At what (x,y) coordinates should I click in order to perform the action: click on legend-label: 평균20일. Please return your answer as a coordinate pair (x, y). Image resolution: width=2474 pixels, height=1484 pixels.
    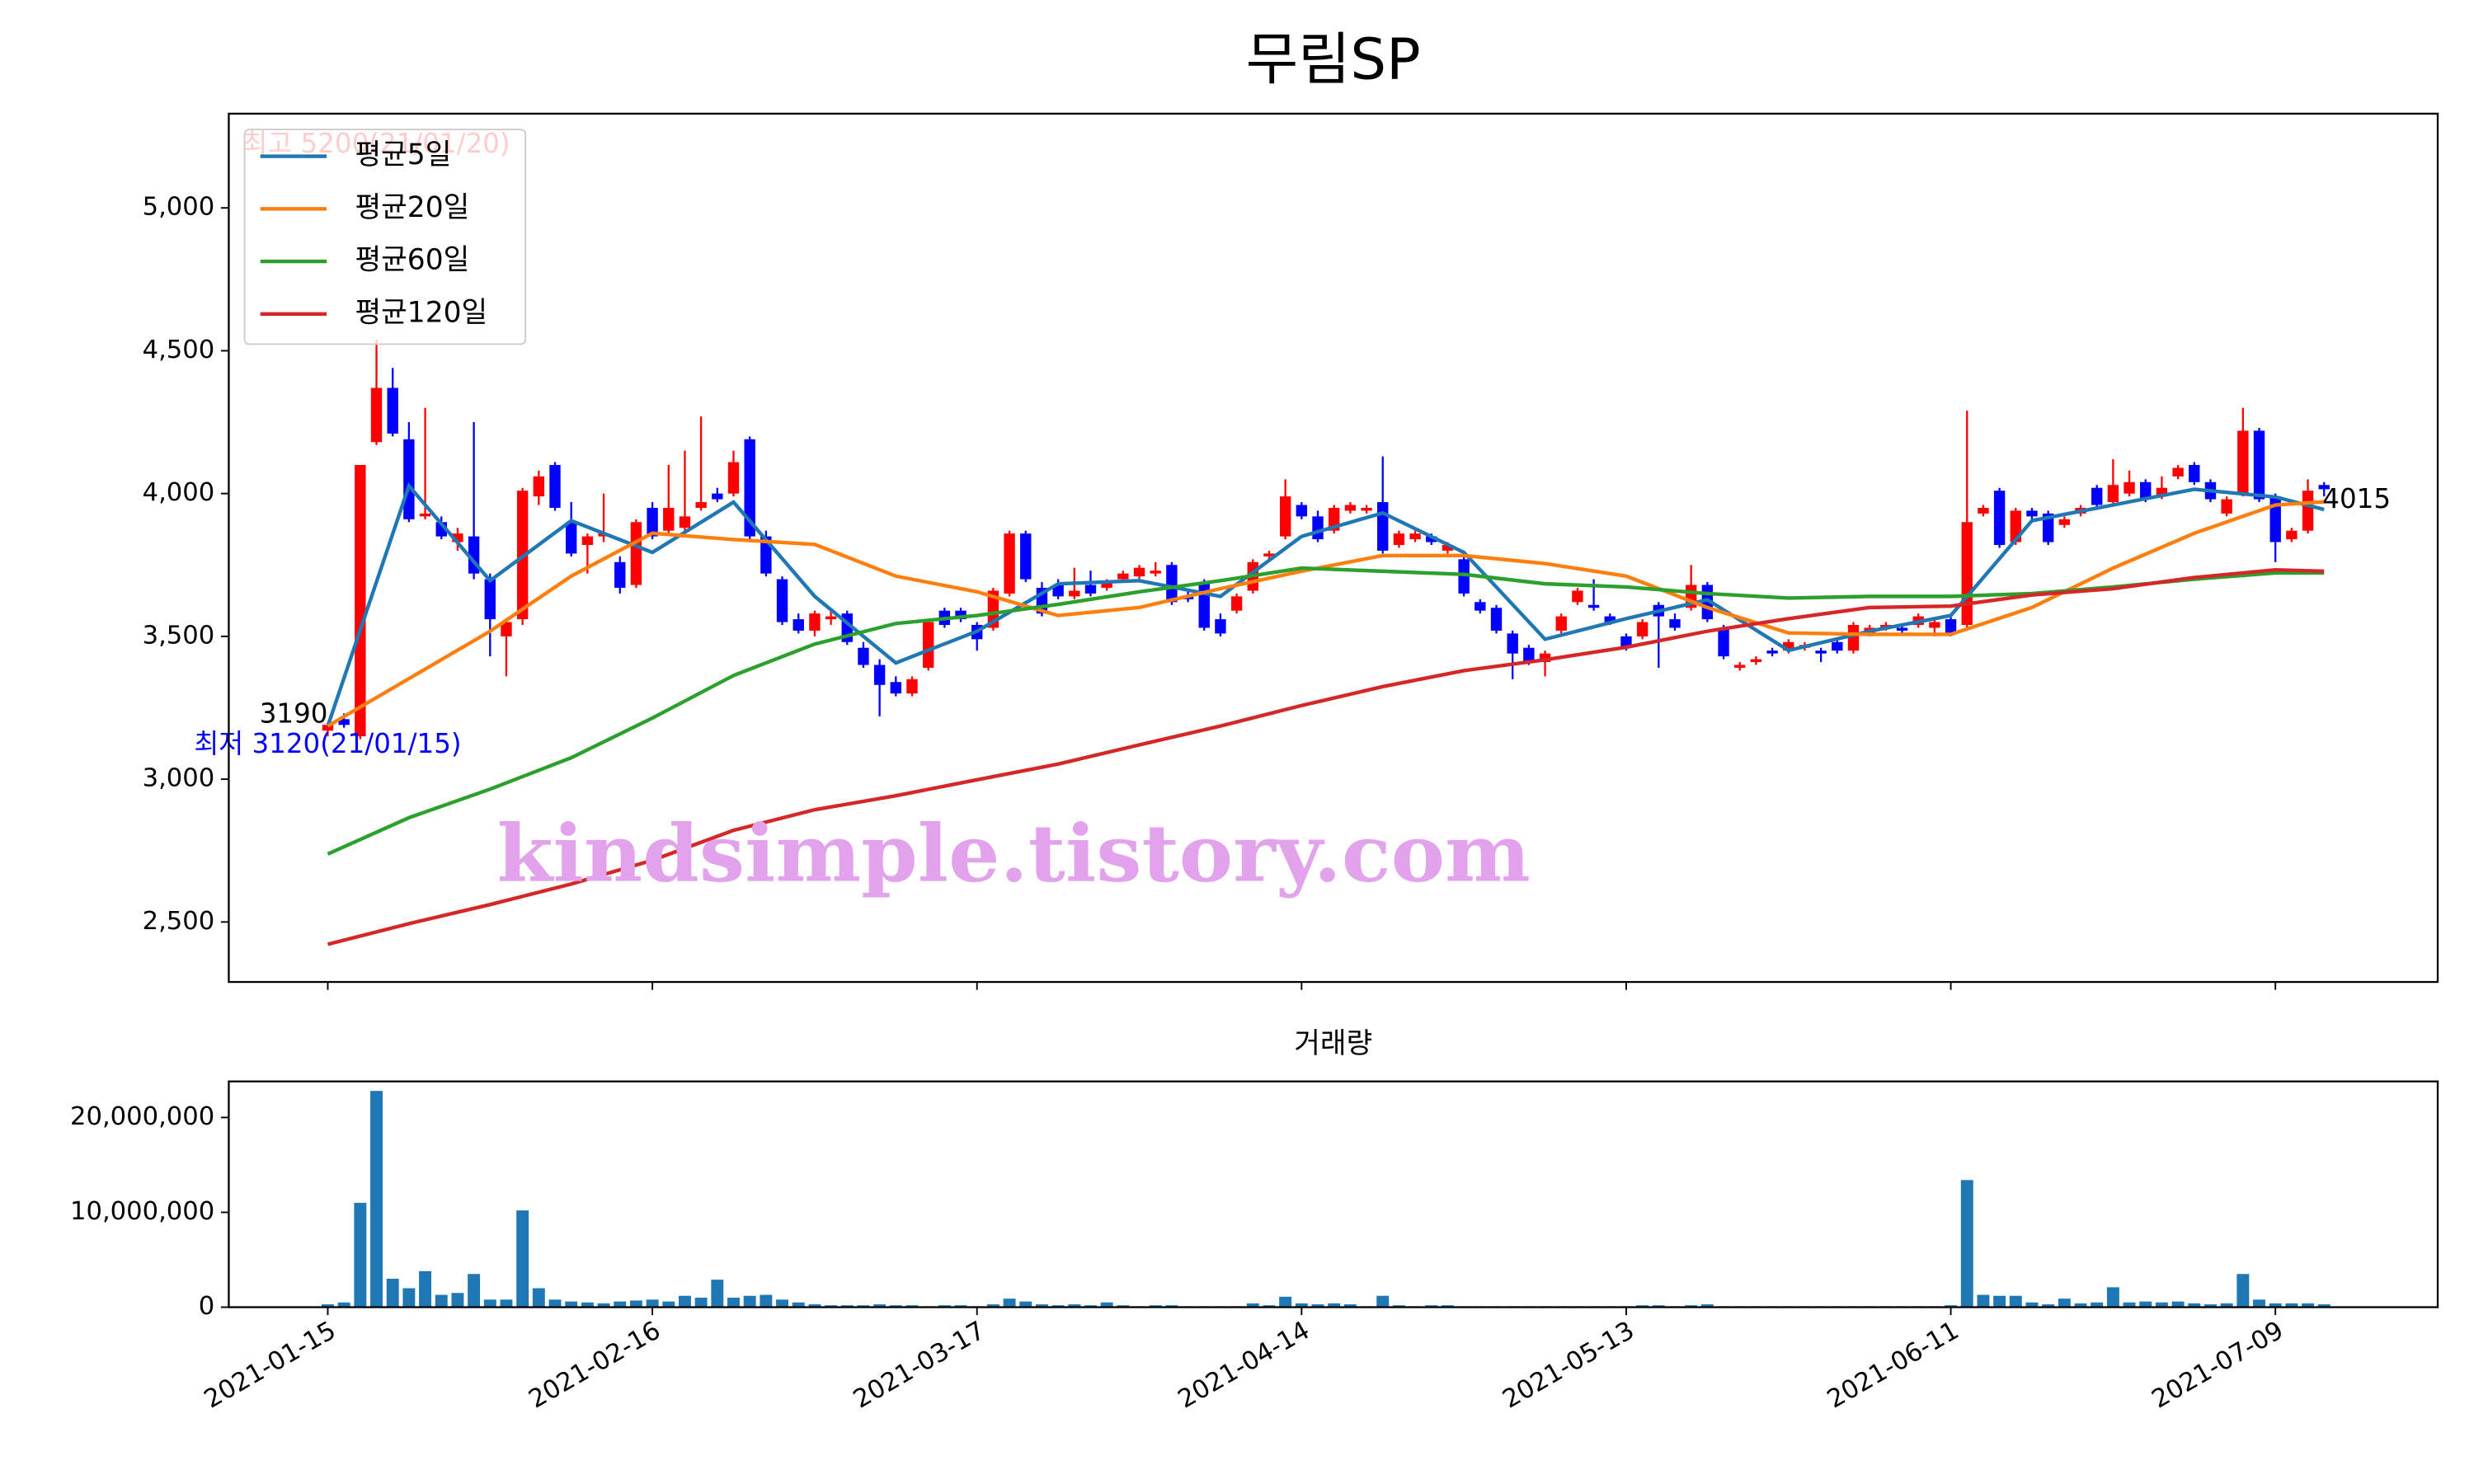
    Looking at the image, I should click on (412, 207).